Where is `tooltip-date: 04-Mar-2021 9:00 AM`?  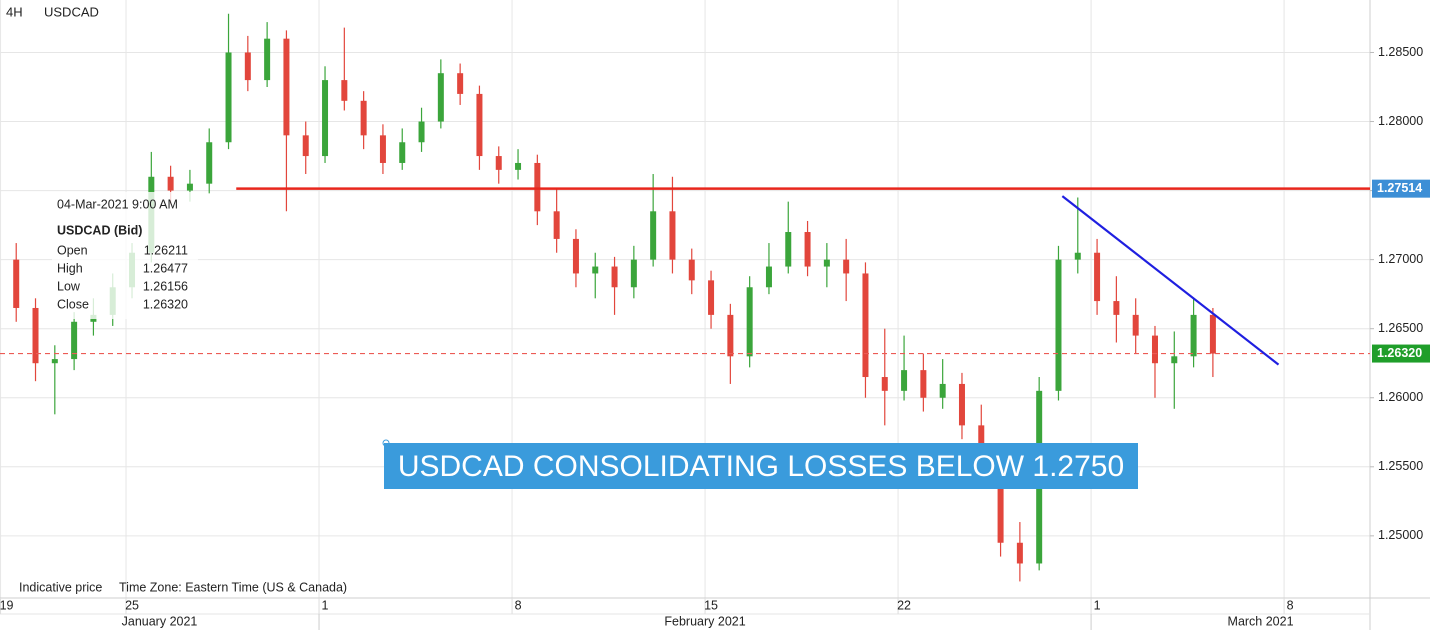
tooltip-date: 04-Mar-2021 9:00 AM is located at coordinates (117, 204).